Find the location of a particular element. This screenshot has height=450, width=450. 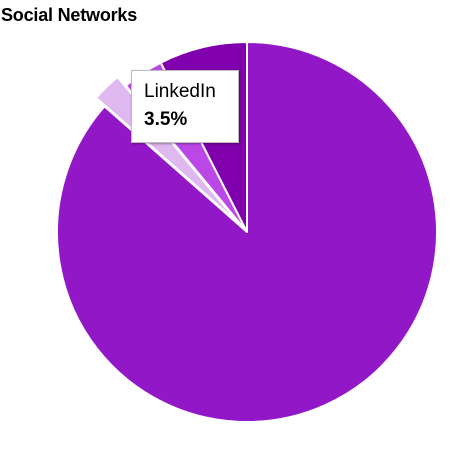

tooltip-value: 3.5% is located at coordinates (166, 119).